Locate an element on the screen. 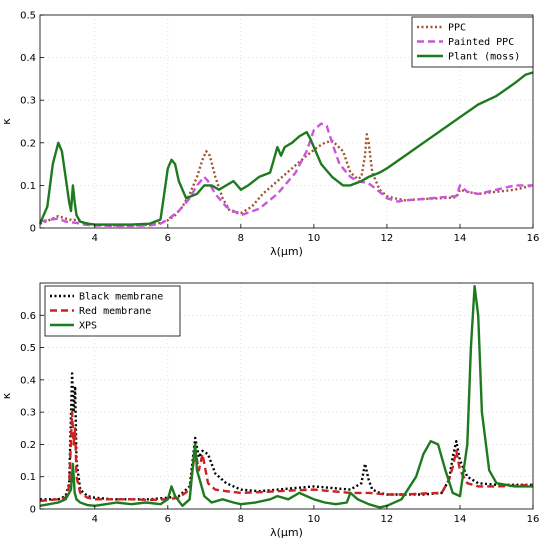  legend-entry-label: Red membrane is located at coordinates (115, 311).